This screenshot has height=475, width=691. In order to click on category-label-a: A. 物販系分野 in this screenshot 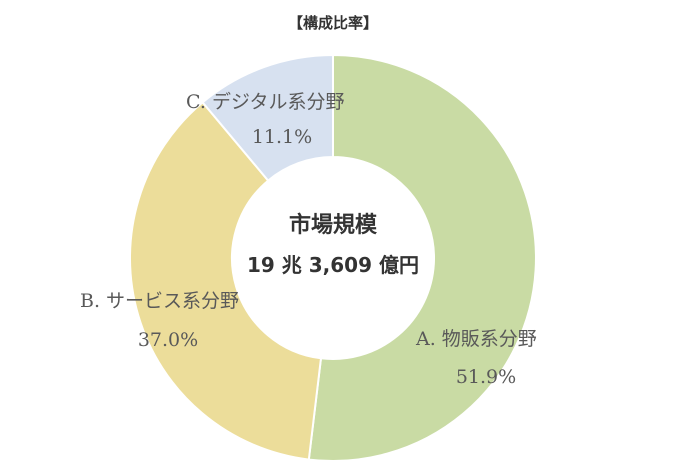, I will do `click(476, 339)`.